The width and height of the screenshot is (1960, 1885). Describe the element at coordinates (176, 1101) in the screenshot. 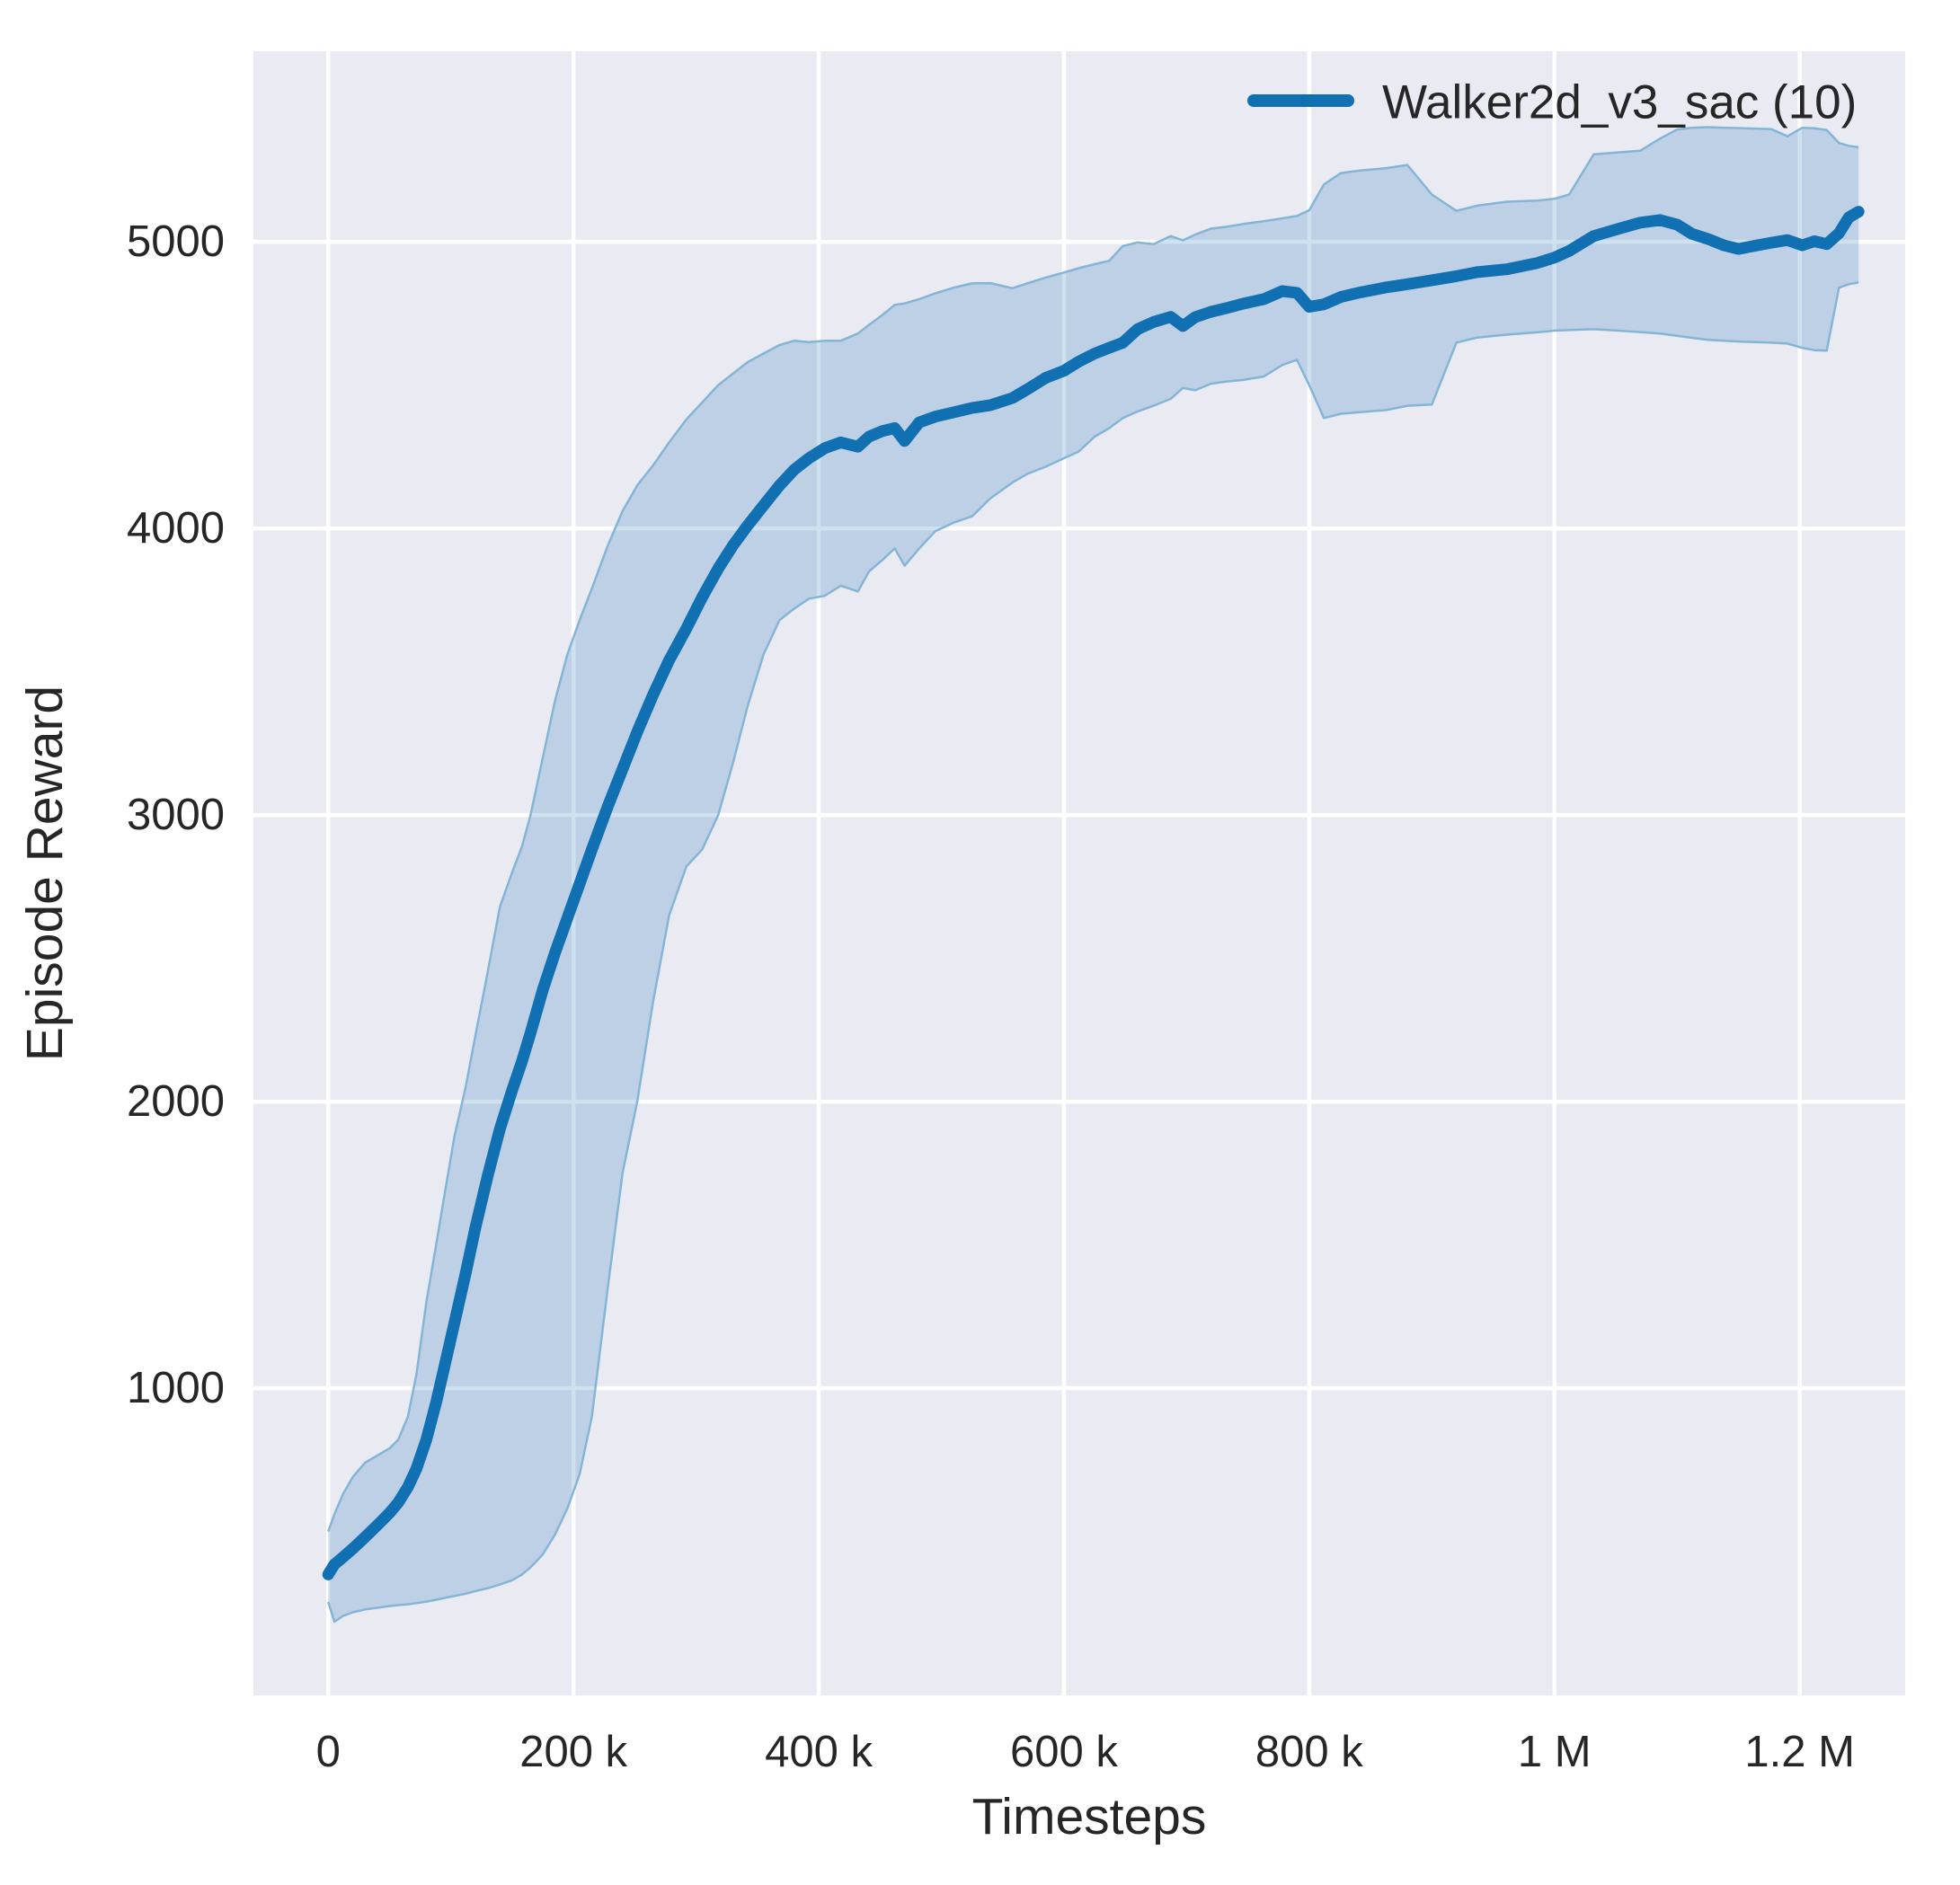

I see `y-tick-label: 2000` at that location.